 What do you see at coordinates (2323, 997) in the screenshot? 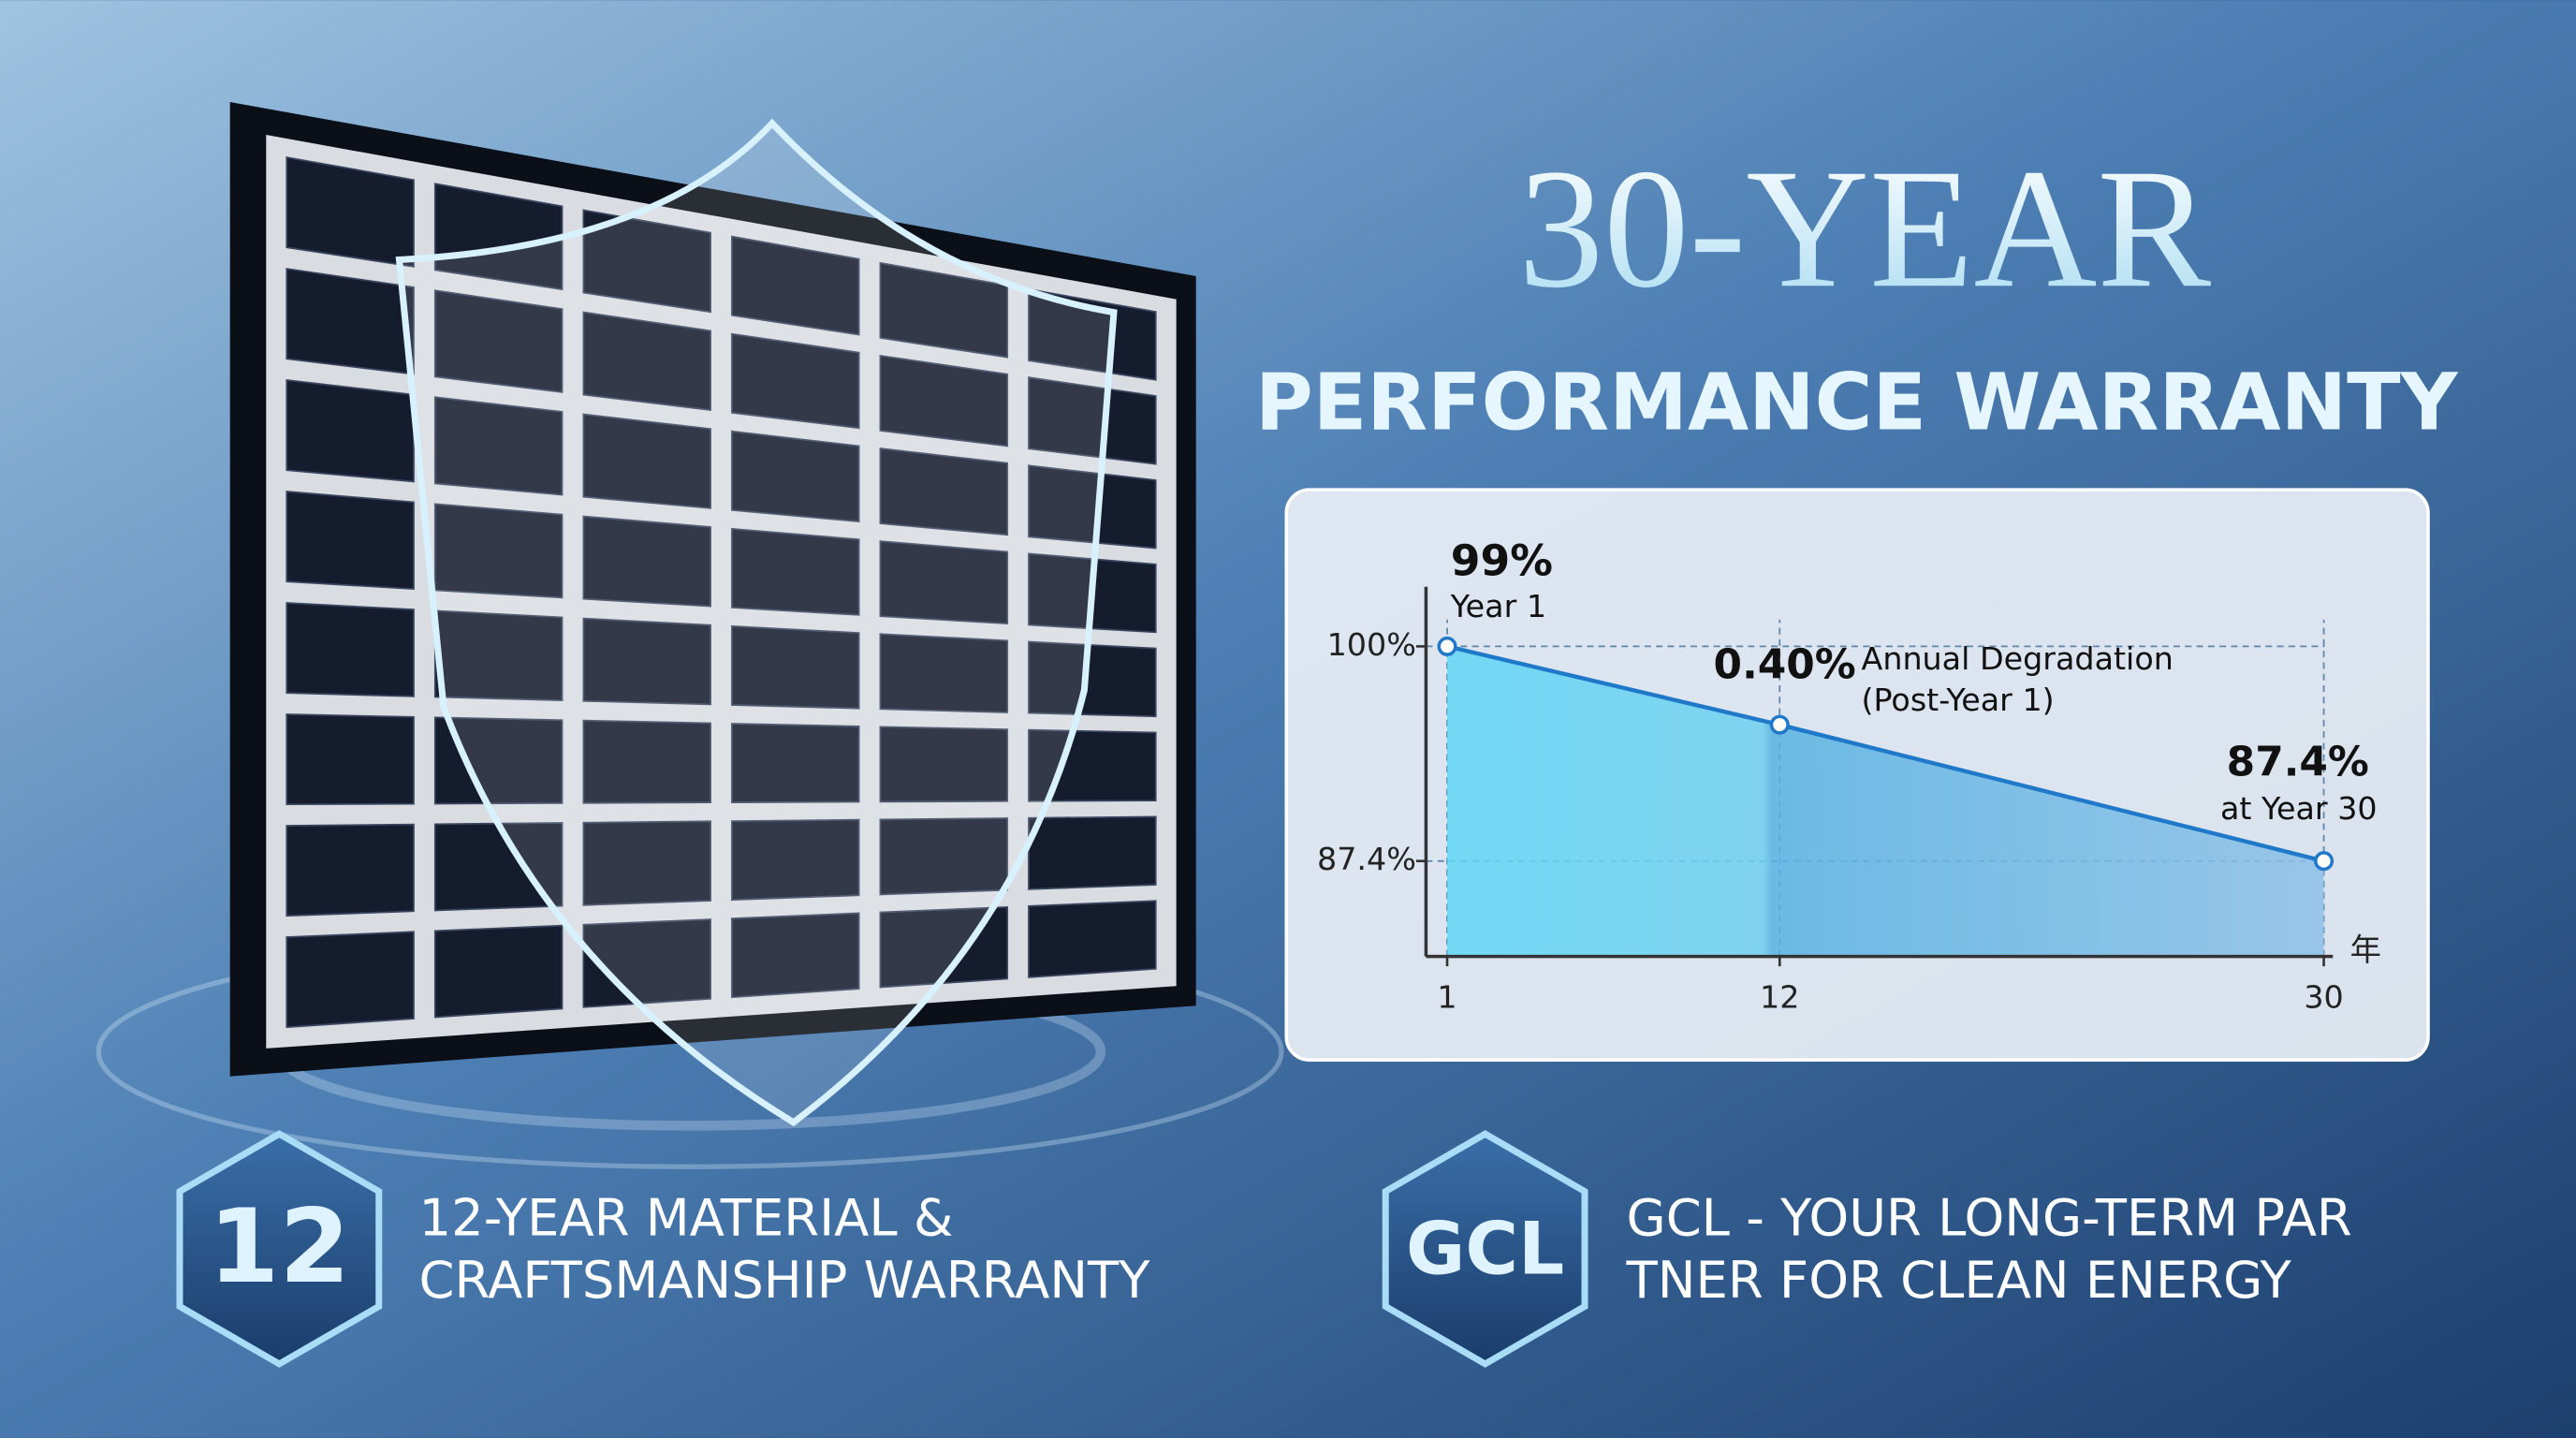
I see `x-tick-label: 30` at bounding box center [2323, 997].